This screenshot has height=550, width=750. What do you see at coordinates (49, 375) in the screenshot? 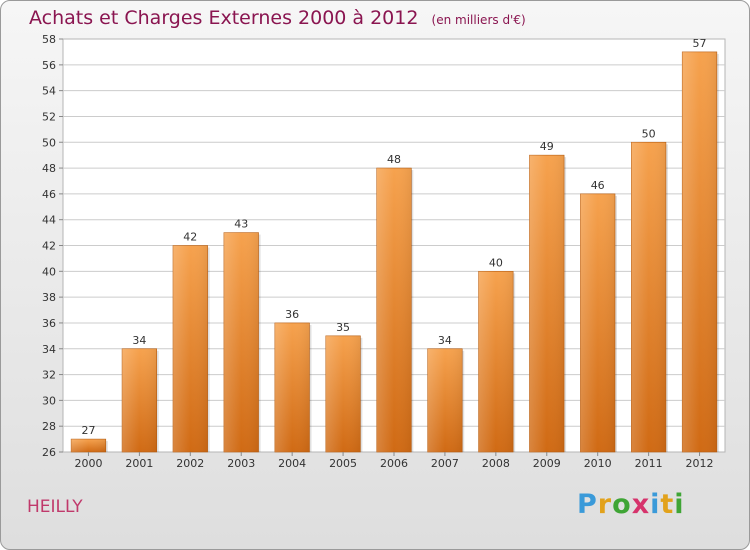
I see `y-tick-label: 32` at bounding box center [49, 375].